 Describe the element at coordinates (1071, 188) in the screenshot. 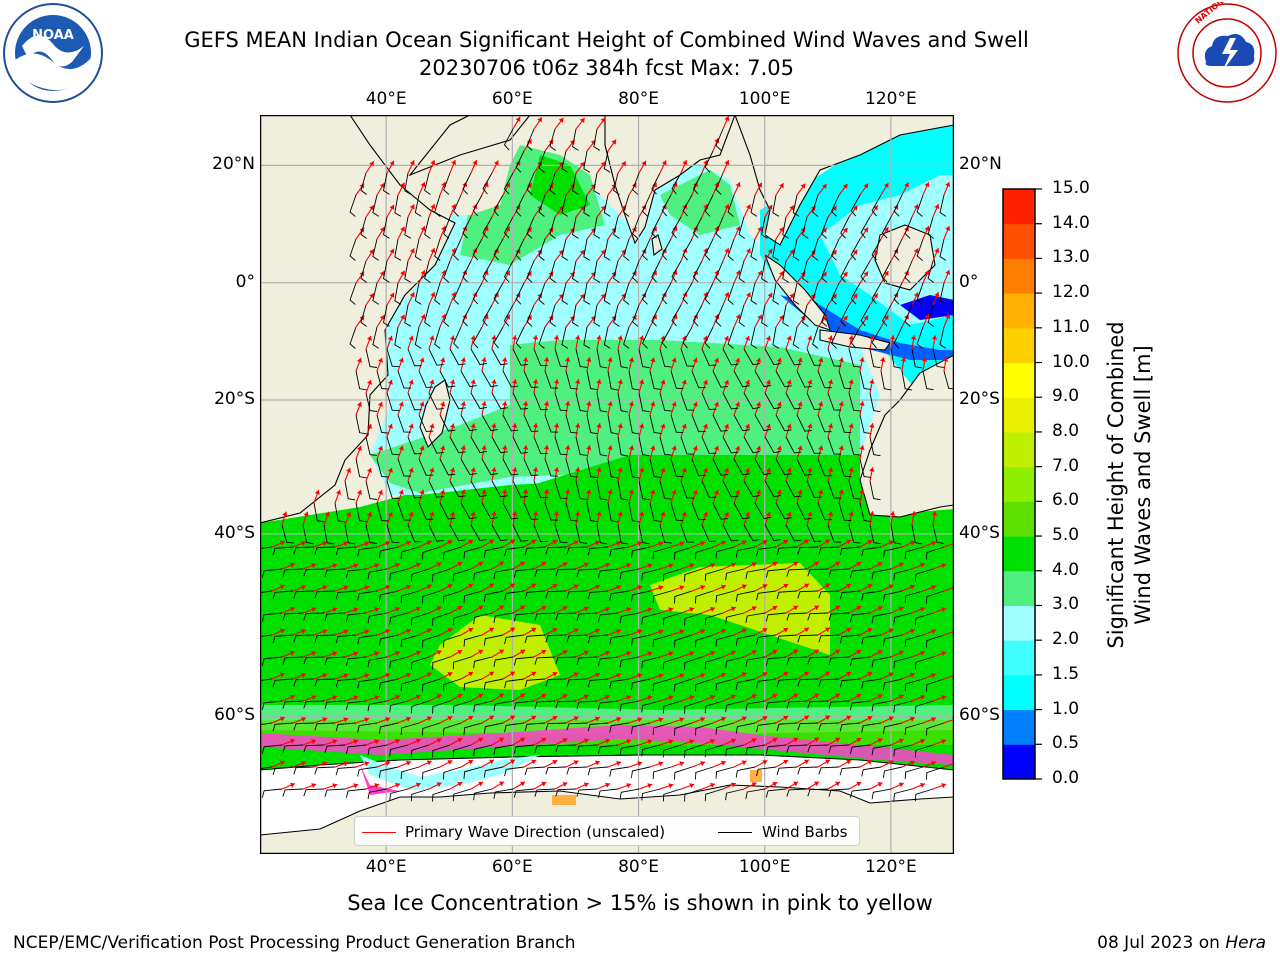

I see `colorbar-tick-label: 15.0` at that location.